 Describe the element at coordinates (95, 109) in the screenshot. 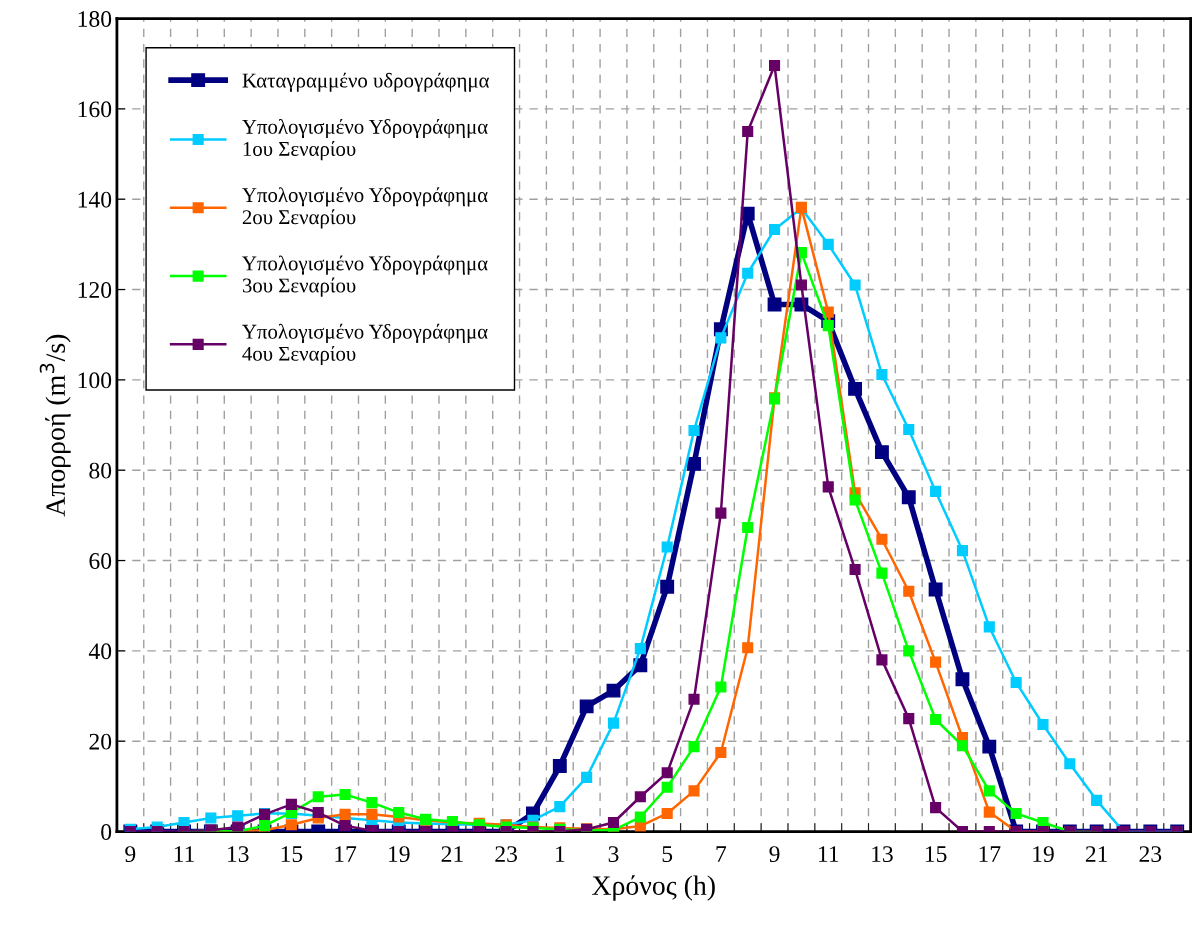

I see `y-tick-label: 160` at that location.